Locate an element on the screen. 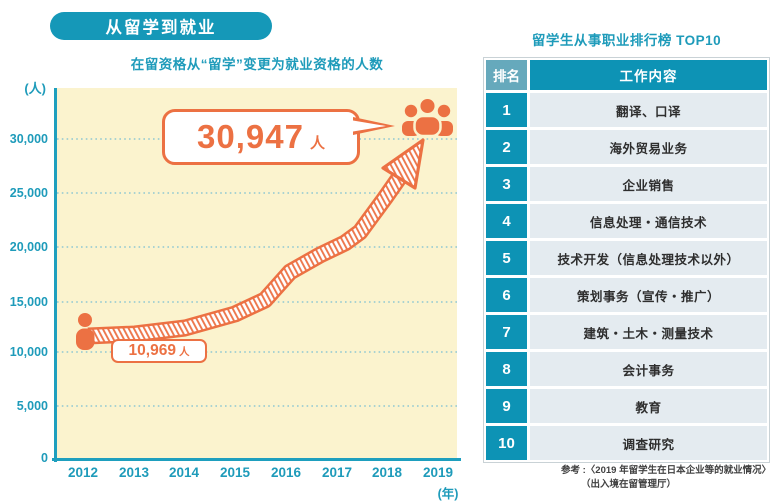  x-tick-2018: 2018 is located at coordinates (387, 472).